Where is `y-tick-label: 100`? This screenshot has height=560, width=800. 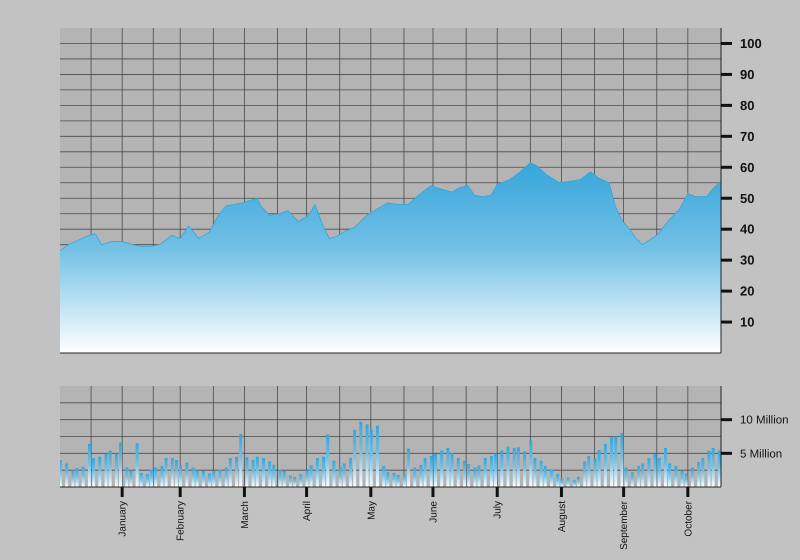 y-tick-label: 100 is located at coordinates (751, 44).